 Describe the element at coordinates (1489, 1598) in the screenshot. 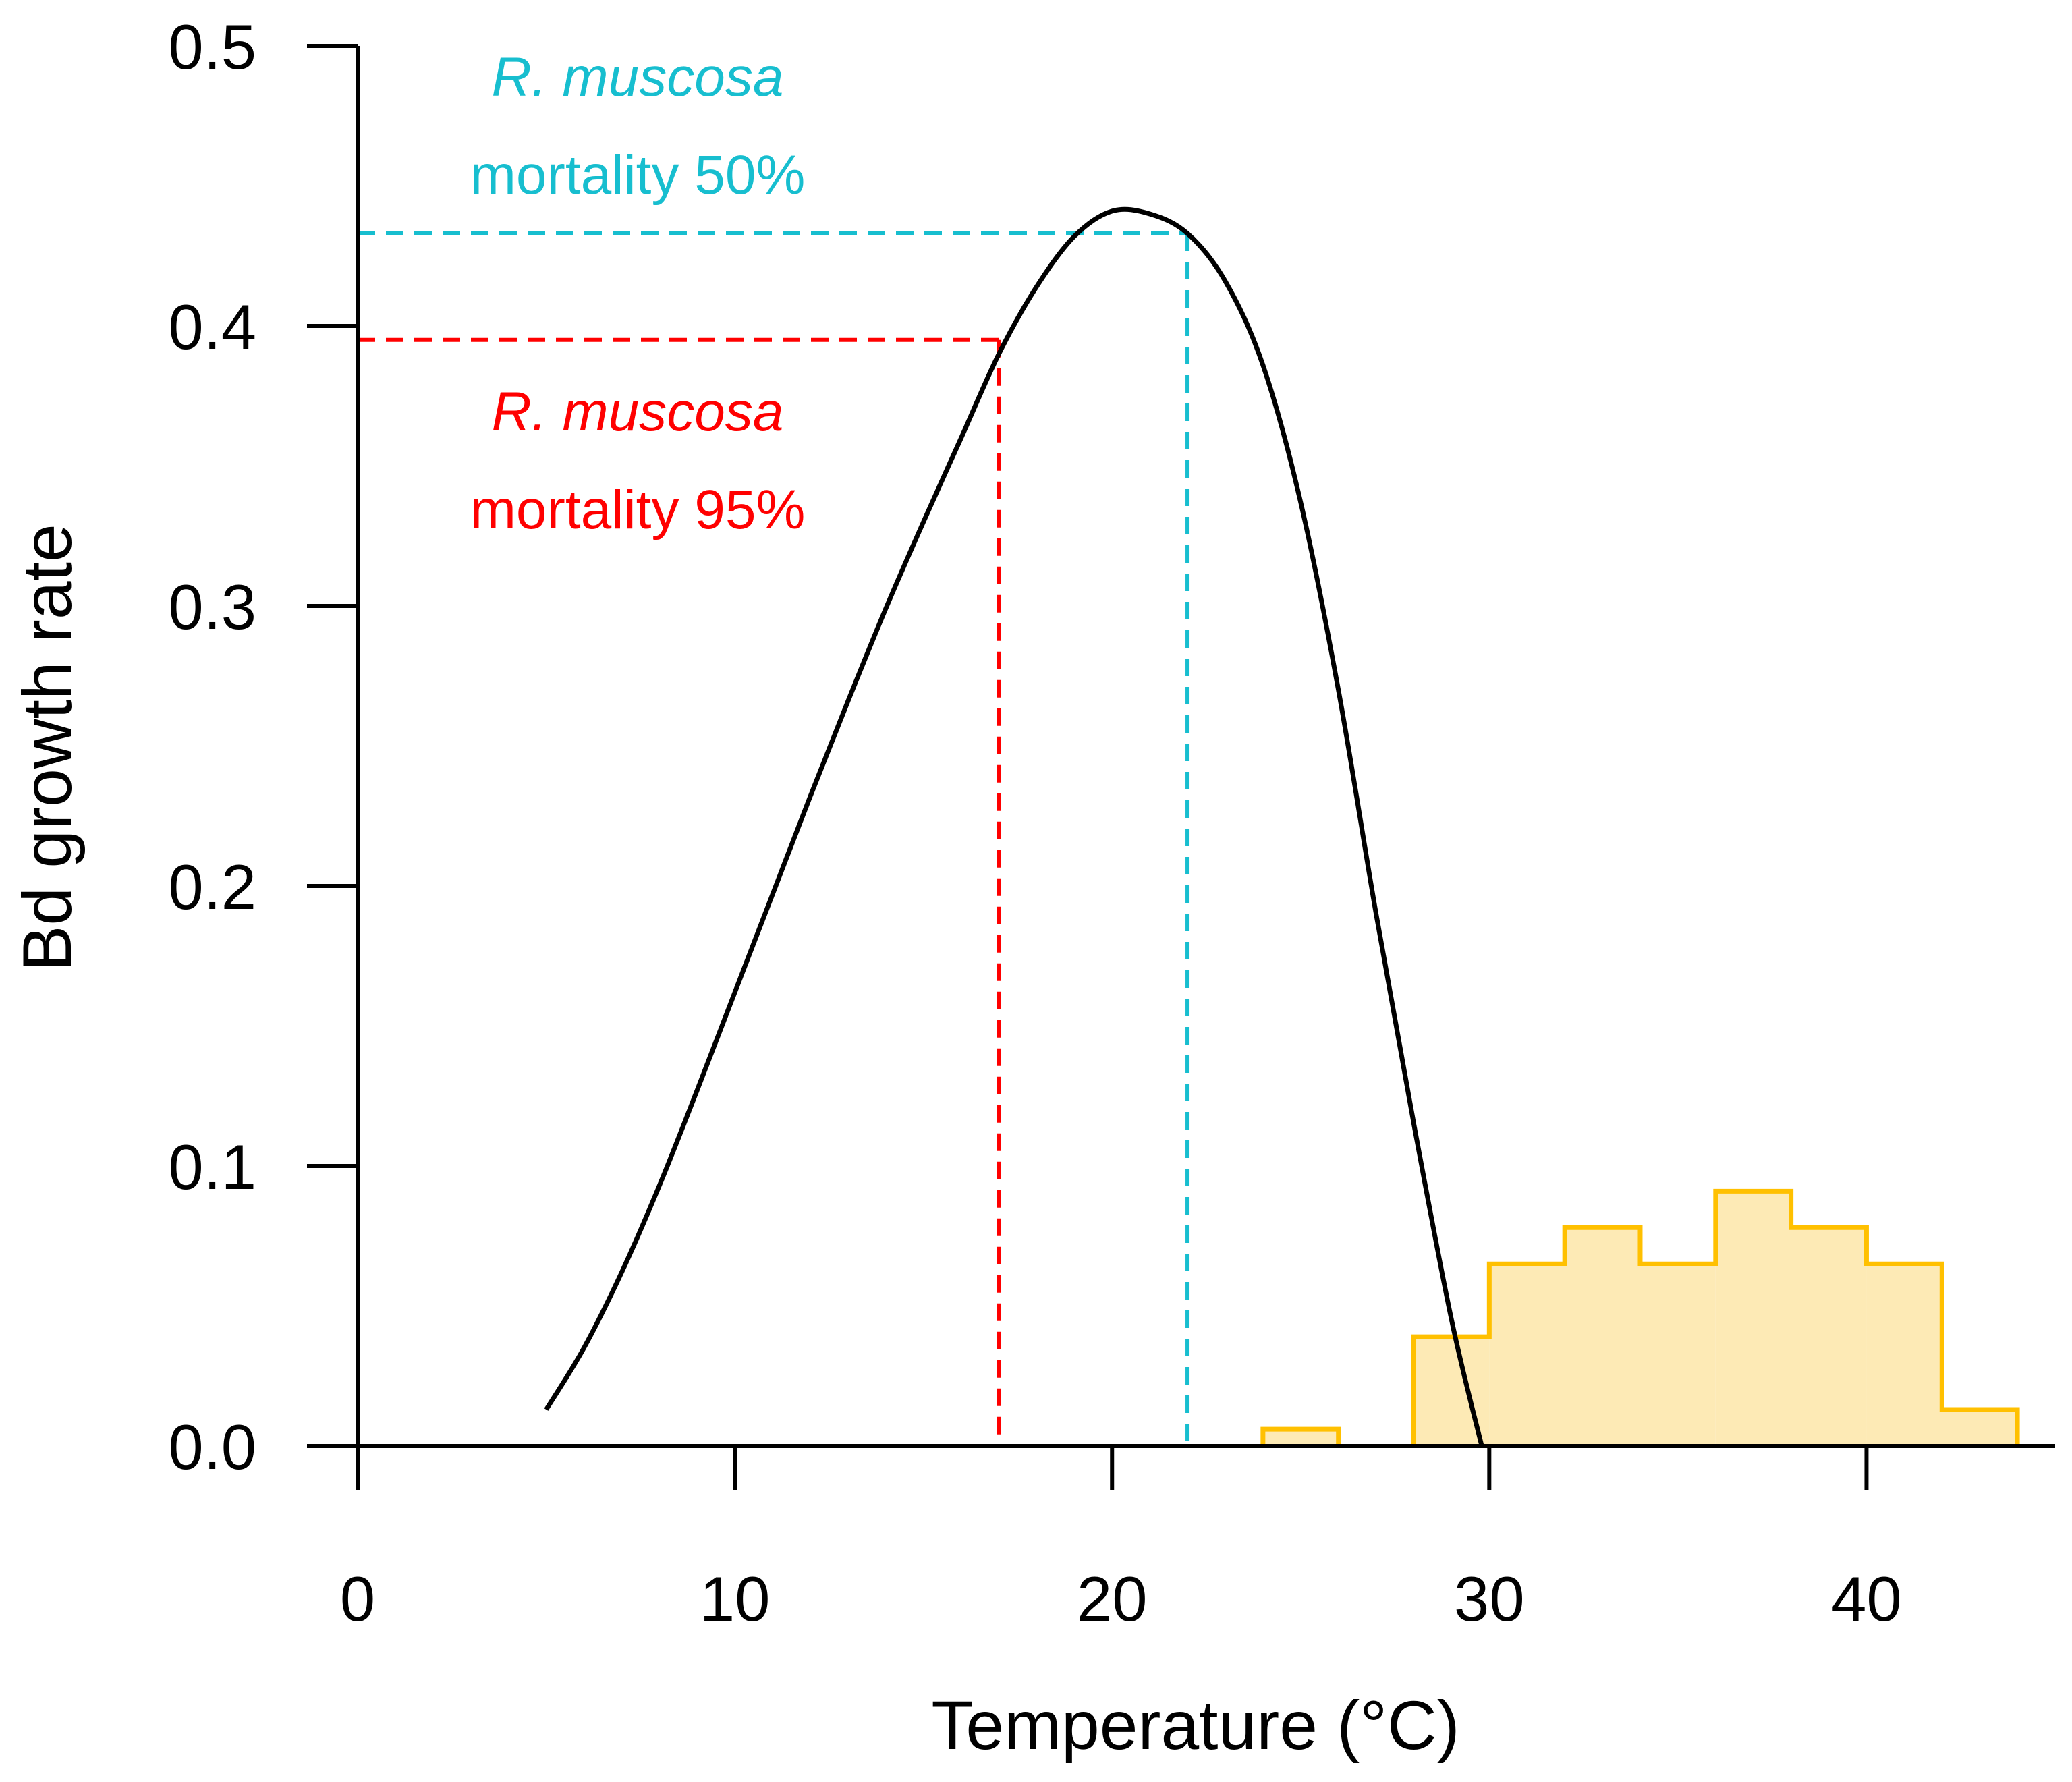

I see `x-tick-label-30: 30` at that location.